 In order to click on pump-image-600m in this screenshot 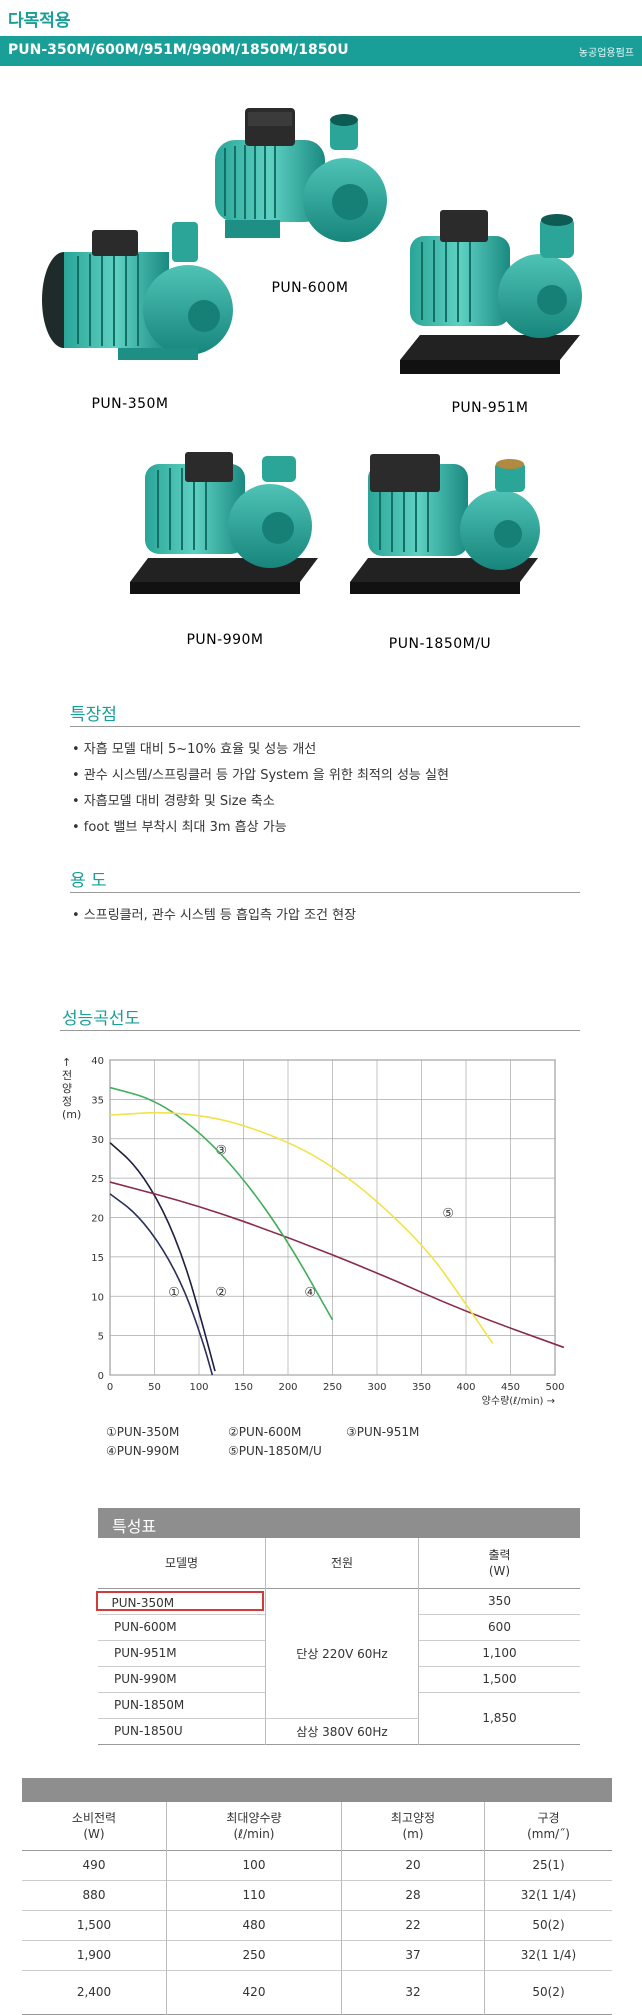, I will do `click(301, 175)`.